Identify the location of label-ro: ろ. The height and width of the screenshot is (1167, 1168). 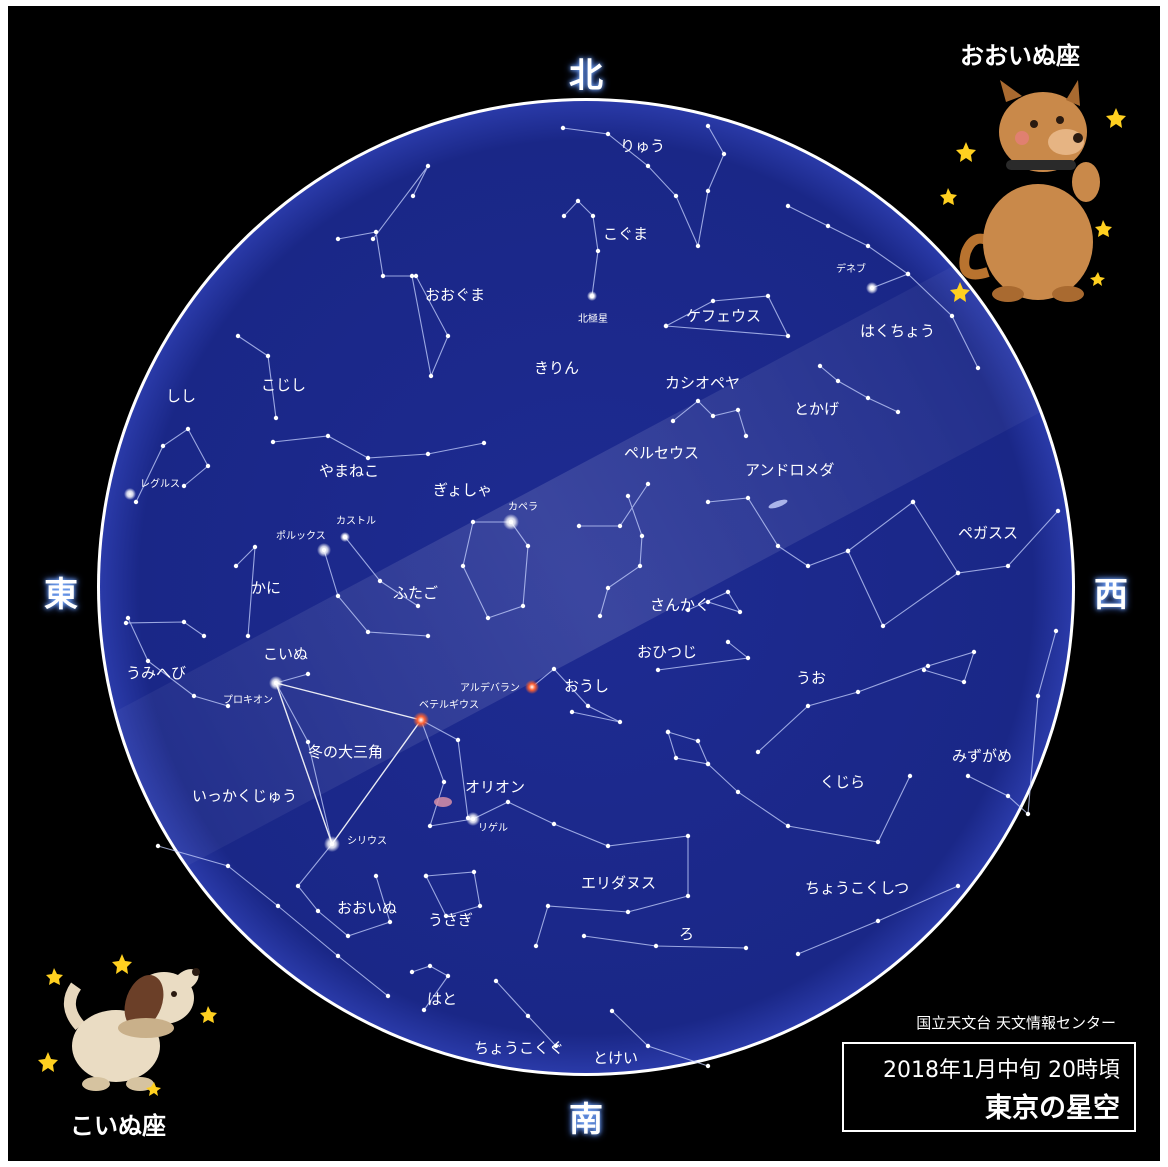
(686, 934).